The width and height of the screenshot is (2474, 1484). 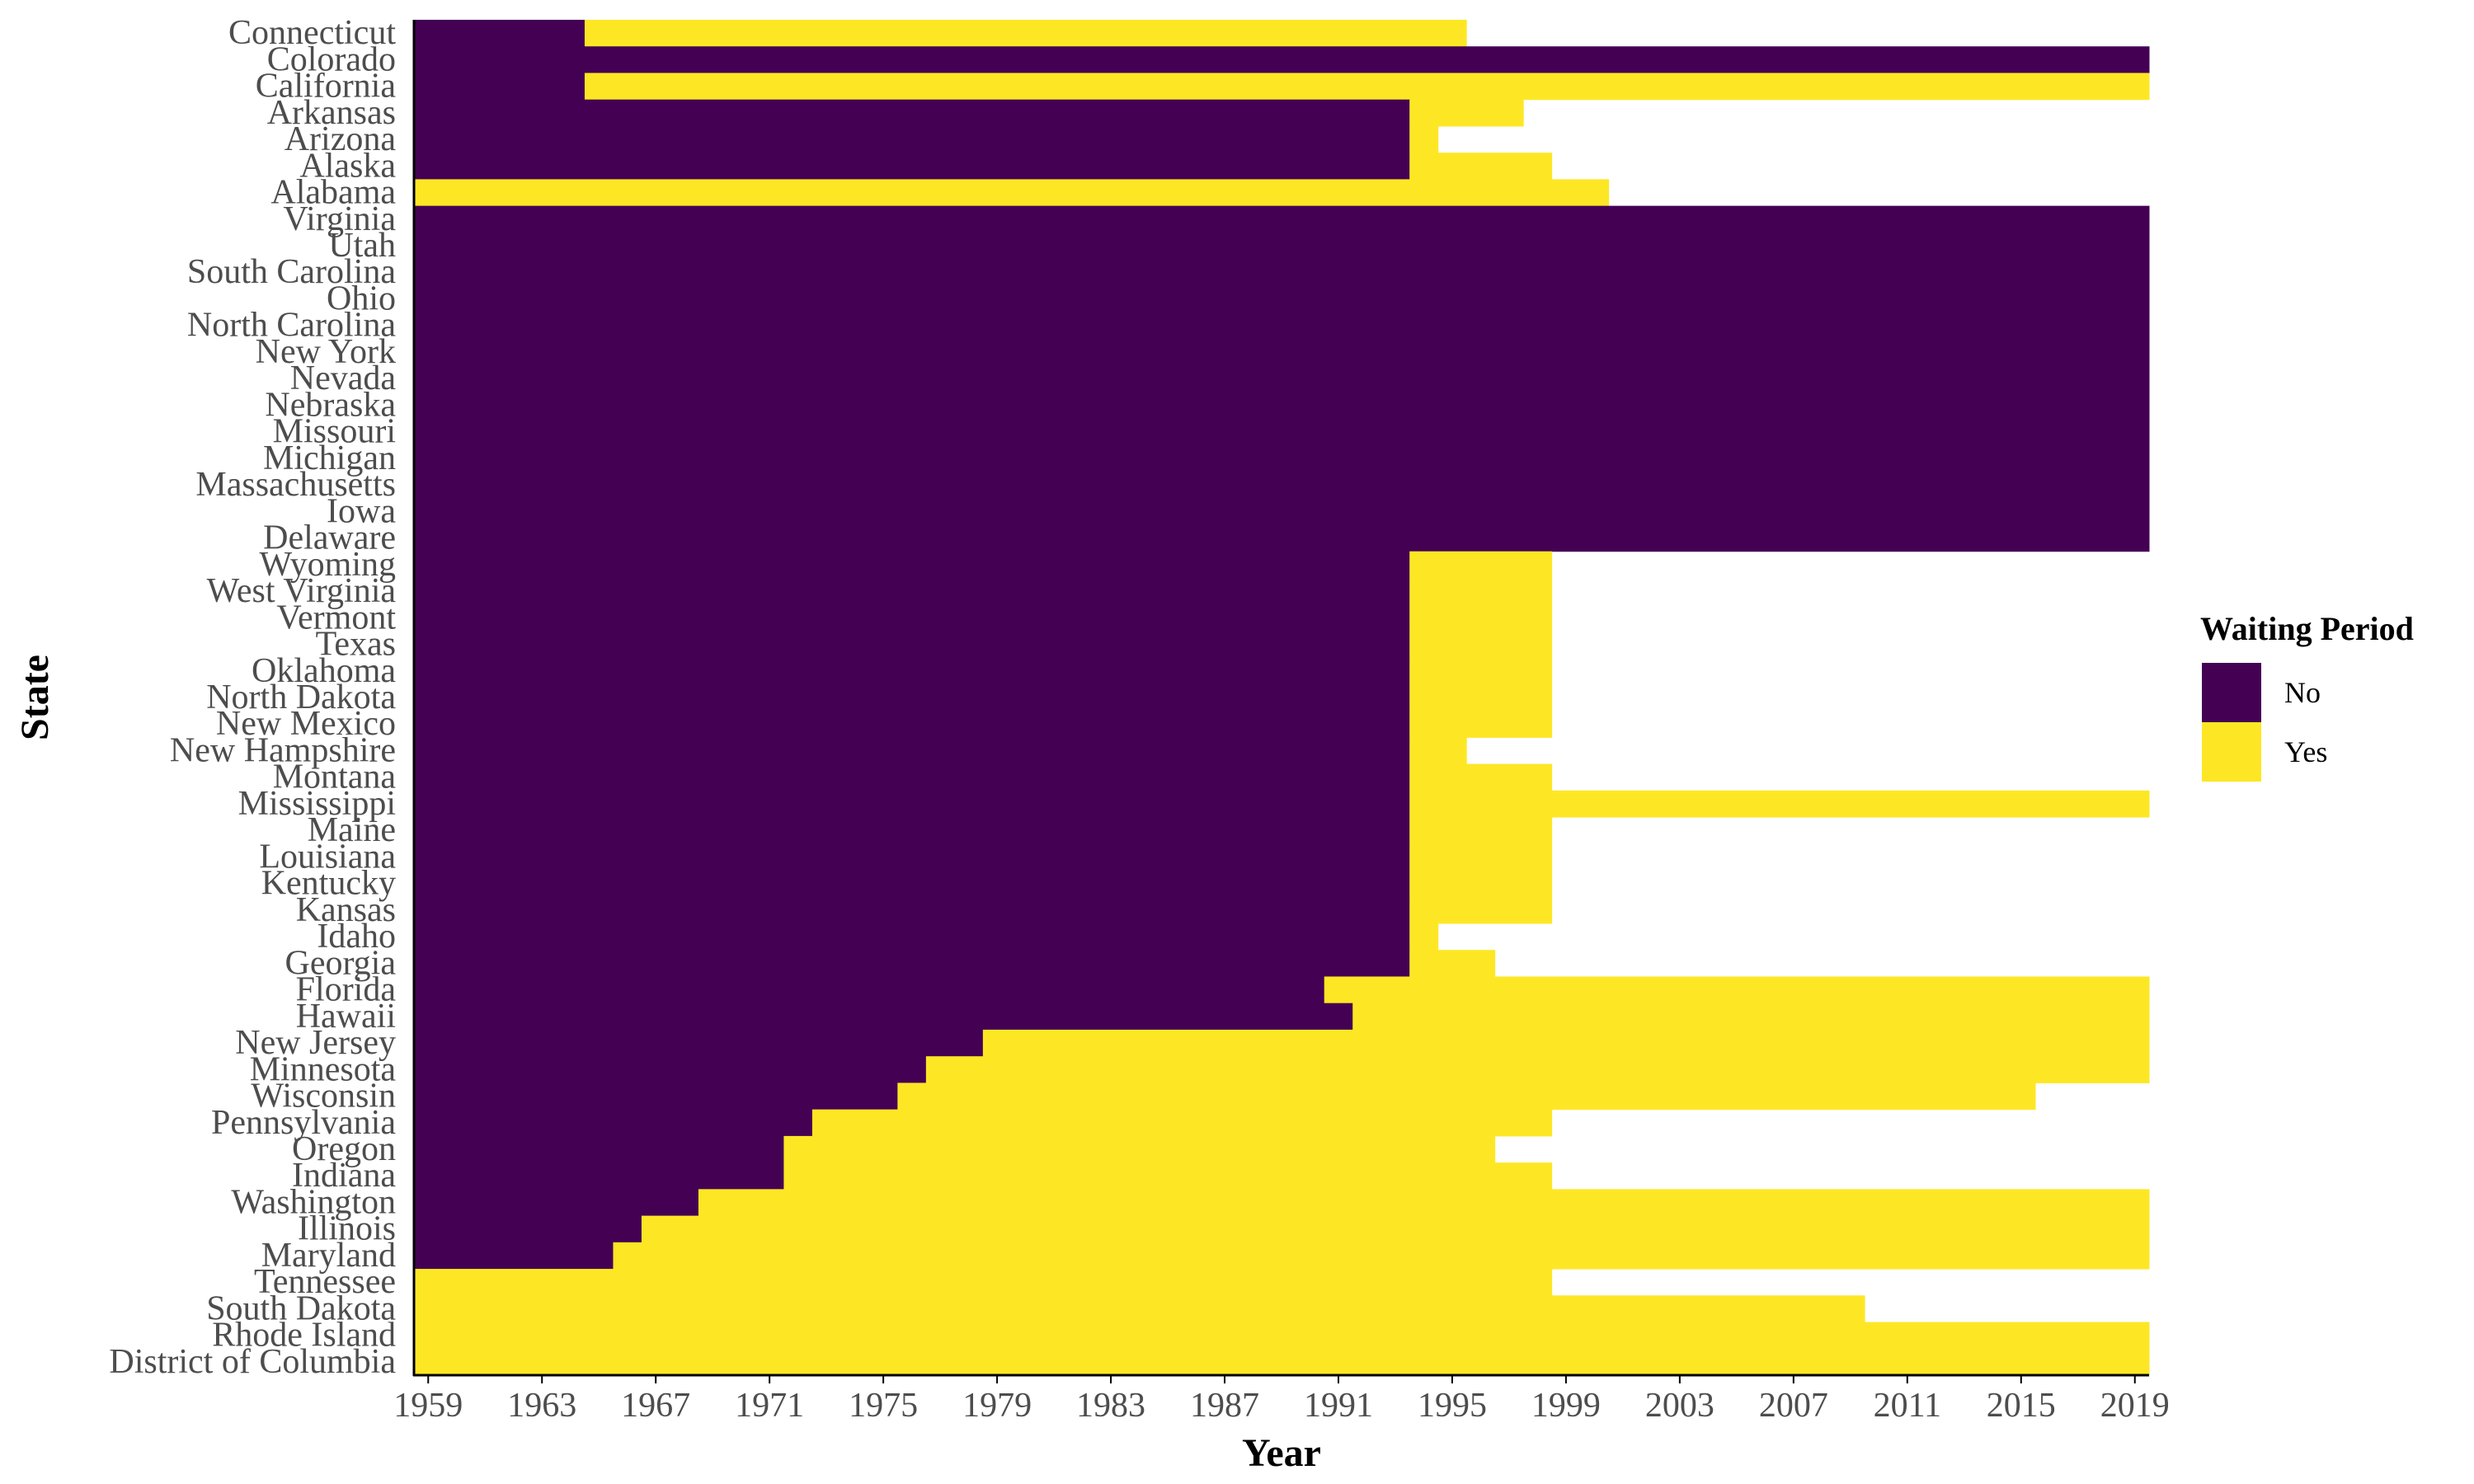 What do you see at coordinates (346, 990) in the screenshot?
I see `state-label-florida: Florida` at bounding box center [346, 990].